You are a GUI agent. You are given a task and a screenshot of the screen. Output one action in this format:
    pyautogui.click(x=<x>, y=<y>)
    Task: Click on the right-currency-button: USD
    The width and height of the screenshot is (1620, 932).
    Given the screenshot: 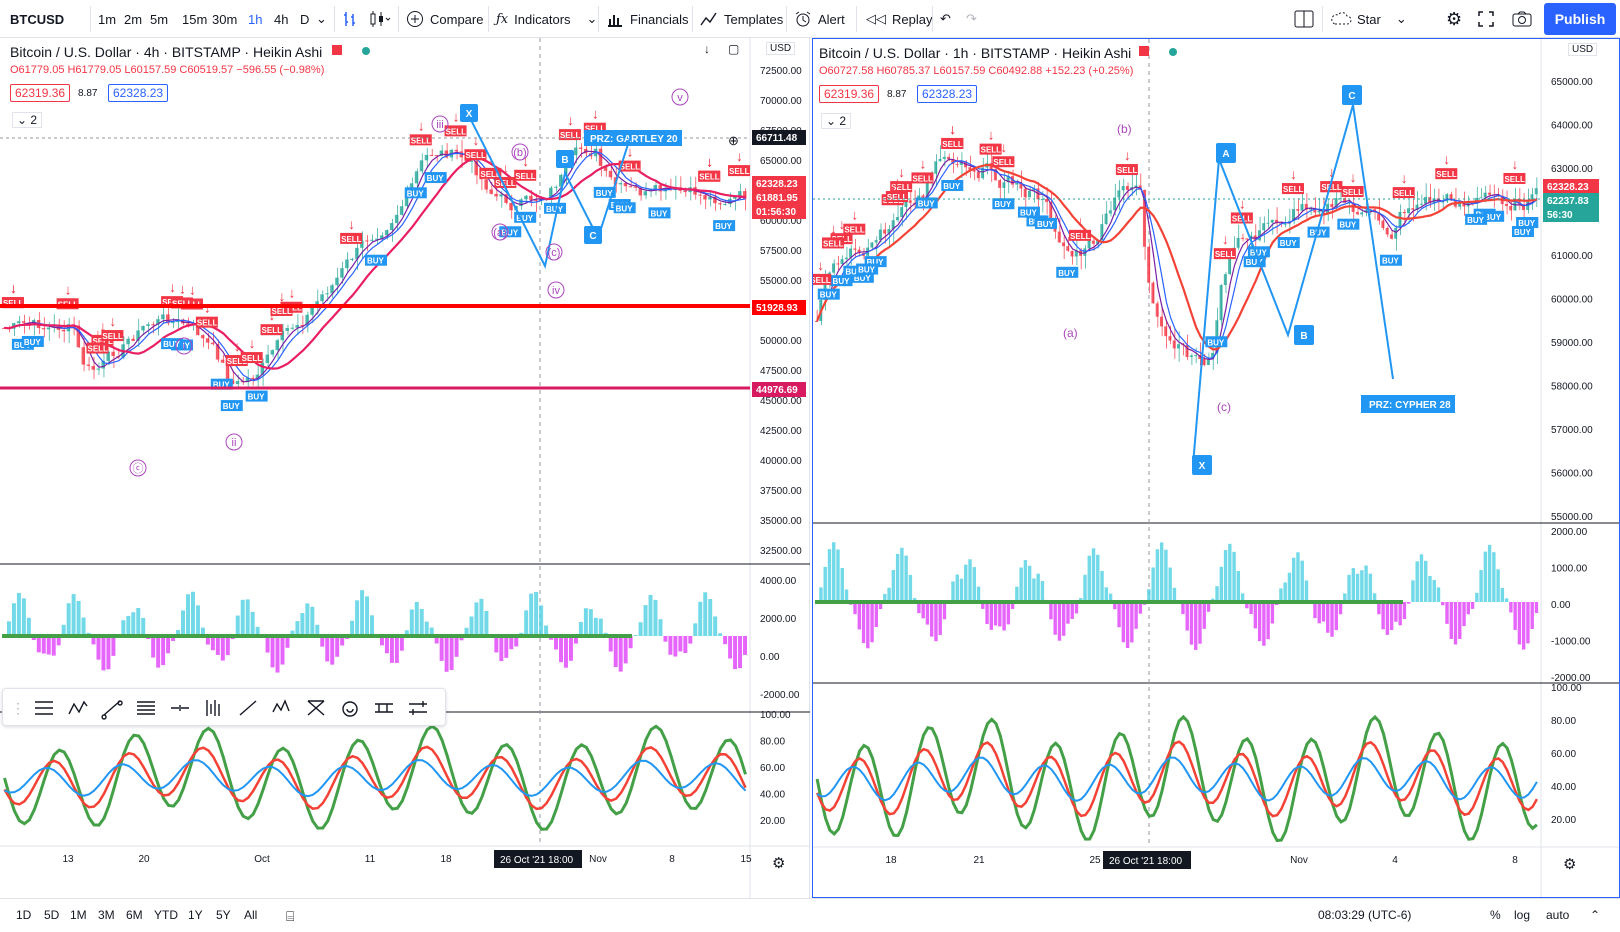 What is the action you would take?
    pyautogui.click(x=1583, y=49)
    